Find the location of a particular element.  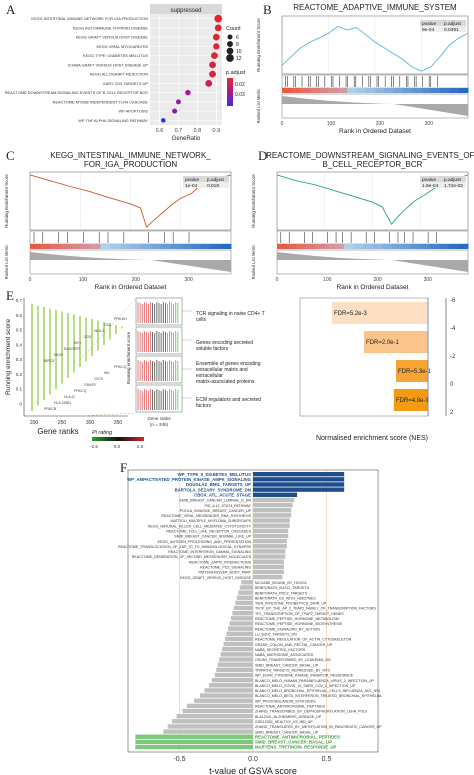

metric-panel-frame is located at coordinates (372, 262).